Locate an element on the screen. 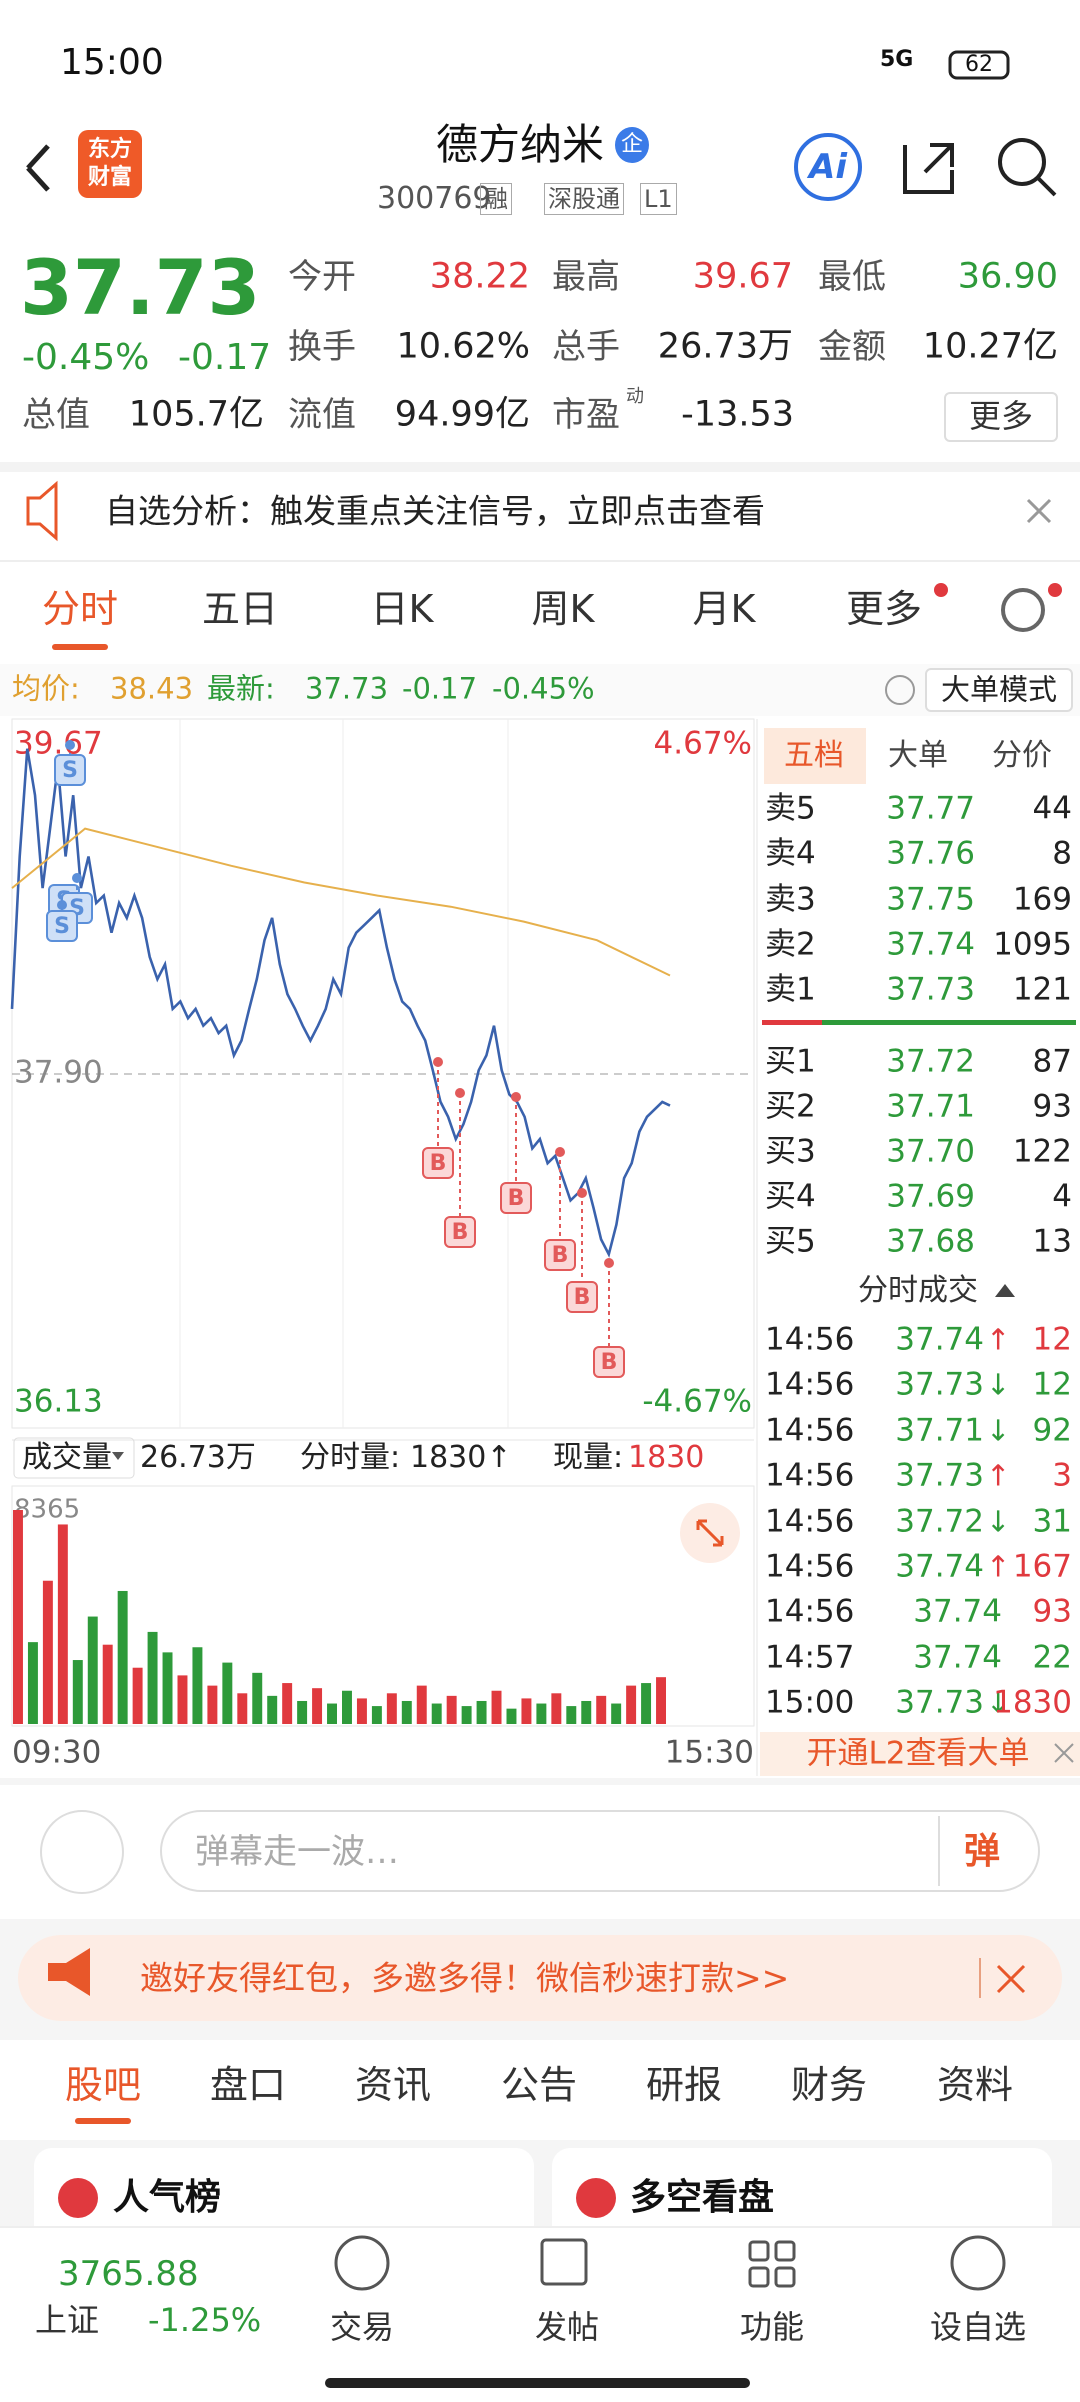 The width and height of the screenshot is (1080, 2402). stat-value: 26.73万 is located at coordinates (725, 346).